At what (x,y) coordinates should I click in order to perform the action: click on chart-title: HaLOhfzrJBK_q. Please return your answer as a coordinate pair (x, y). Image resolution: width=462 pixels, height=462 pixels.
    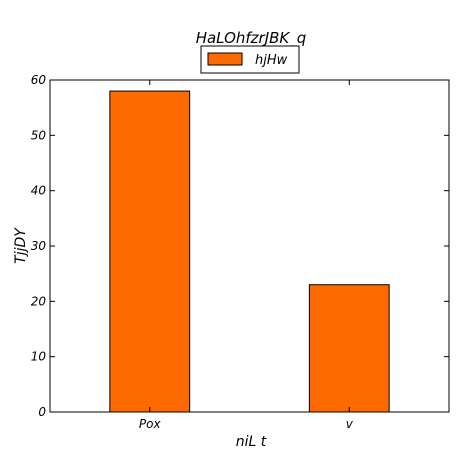
    Looking at the image, I should click on (251, 38).